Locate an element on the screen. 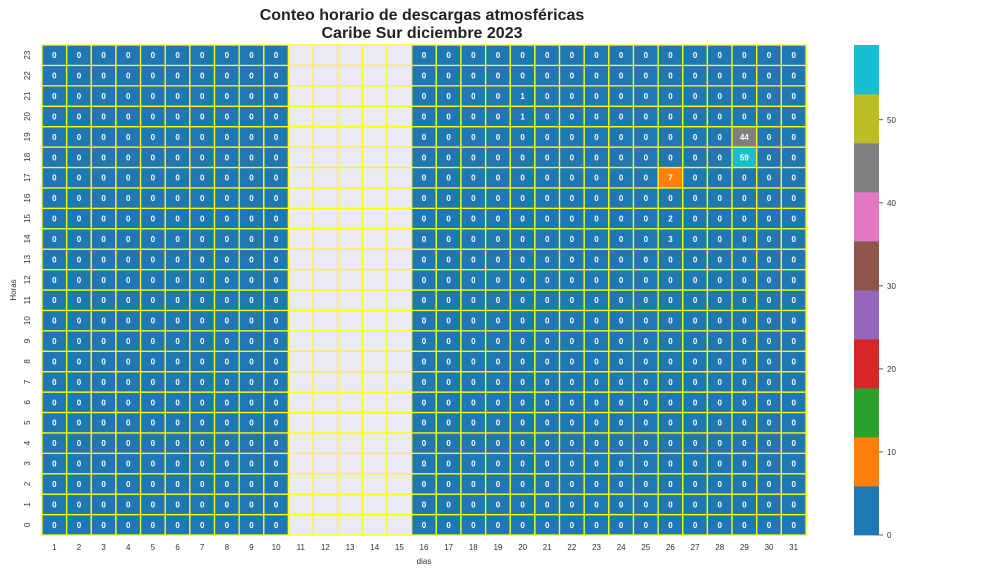  y-tick-label: 12 is located at coordinates (27, 279).